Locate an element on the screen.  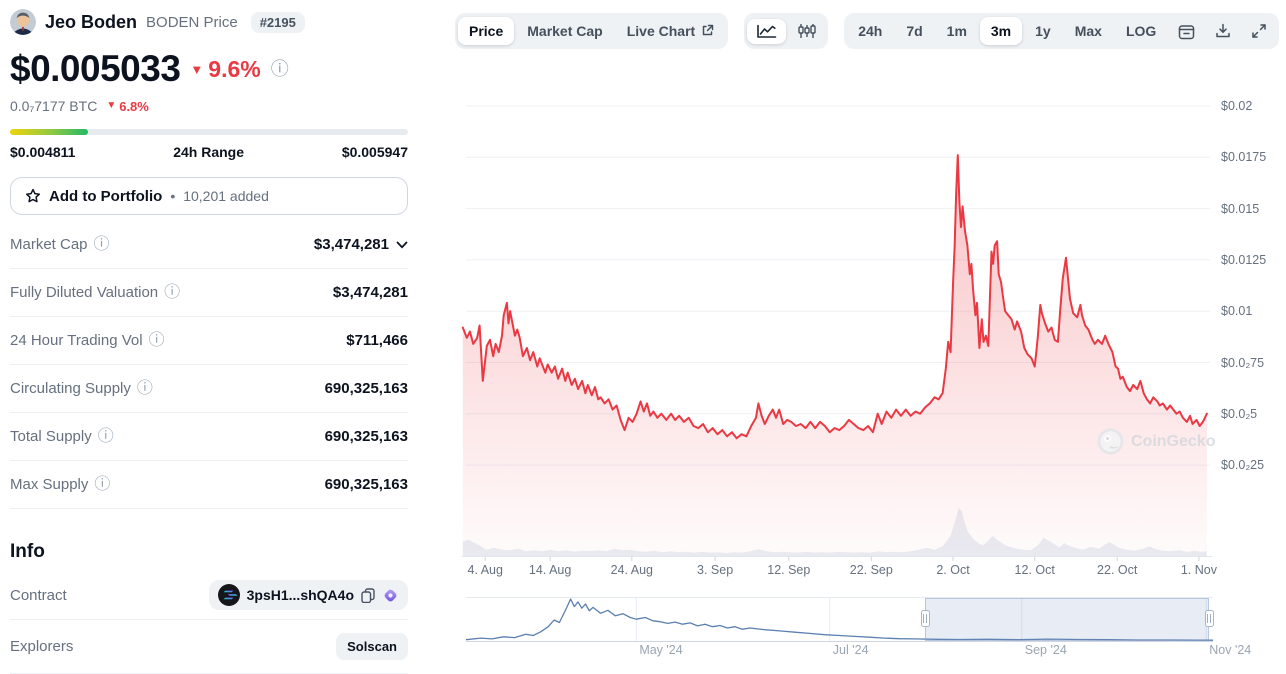
stat-row-market-cap: Market Cap $3,474,281 is located at coordinates (209, 245).